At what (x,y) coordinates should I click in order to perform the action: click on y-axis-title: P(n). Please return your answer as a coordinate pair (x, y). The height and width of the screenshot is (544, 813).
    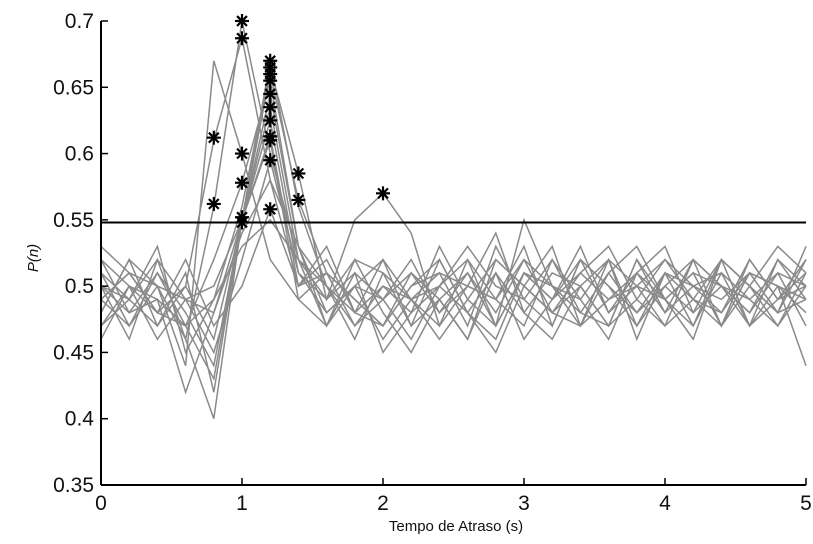
    Looking at the image, I should click on (33, 258).